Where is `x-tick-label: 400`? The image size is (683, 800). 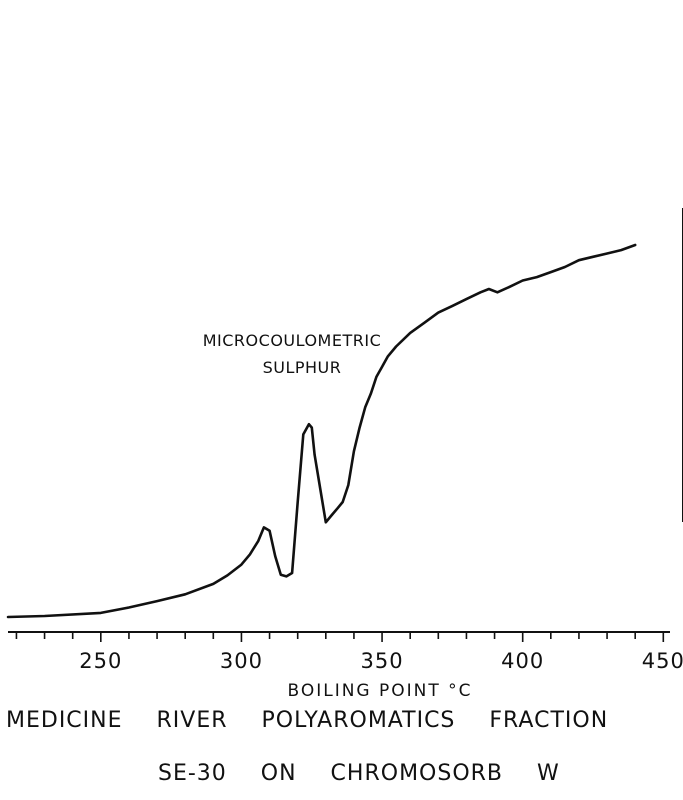 x-tick-label: 400 is located at coordinates (522, 661).